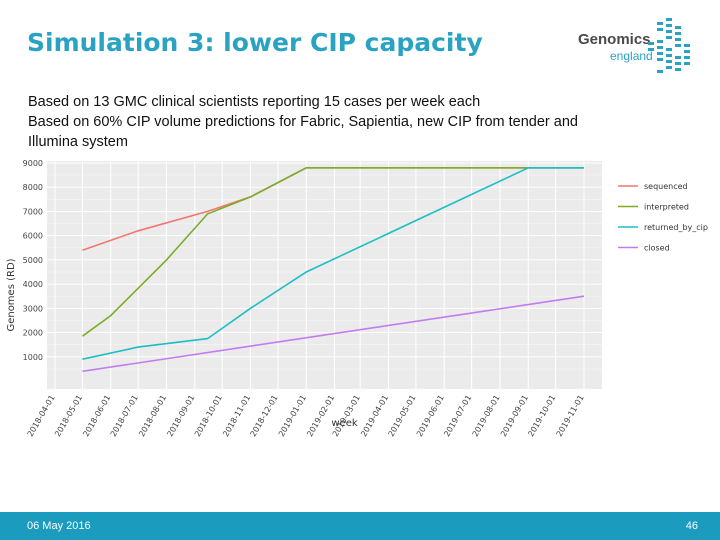 The height and width of the screenshot is (540, 720). What do you see at coordinates (666, 186) in the screenshot?
I see `legend-label: sequenced` at bounding box center [666, 186].